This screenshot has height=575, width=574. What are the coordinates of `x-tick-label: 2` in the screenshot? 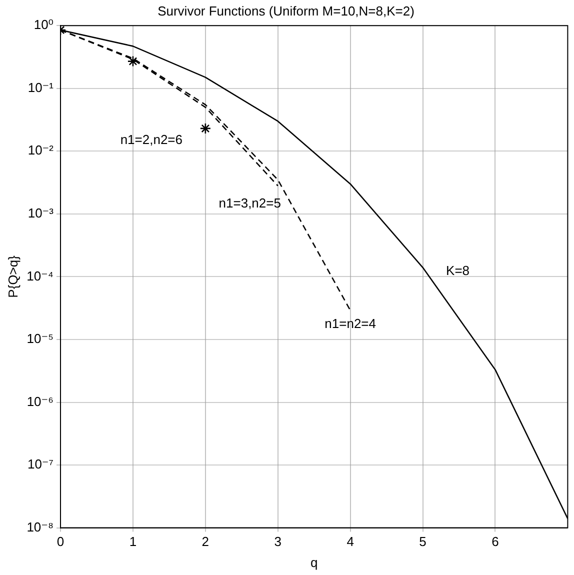 It's located at (206, 542).